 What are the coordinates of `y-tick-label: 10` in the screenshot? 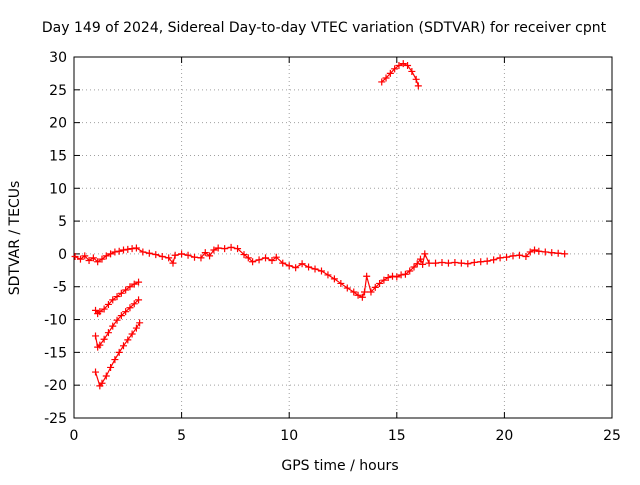 It's located at (58, 189).